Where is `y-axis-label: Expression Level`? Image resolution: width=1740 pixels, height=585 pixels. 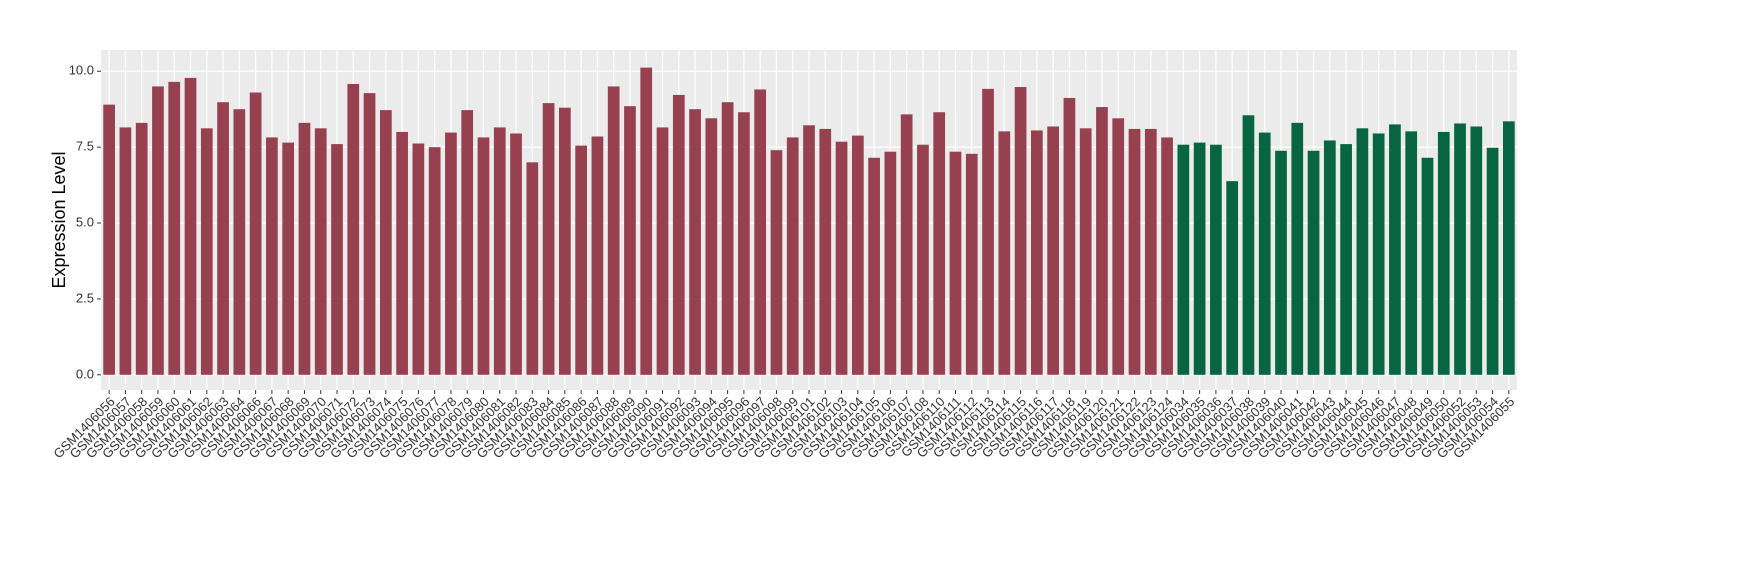 y-axis-label: Expression Level is located at coordinates (59, 219).